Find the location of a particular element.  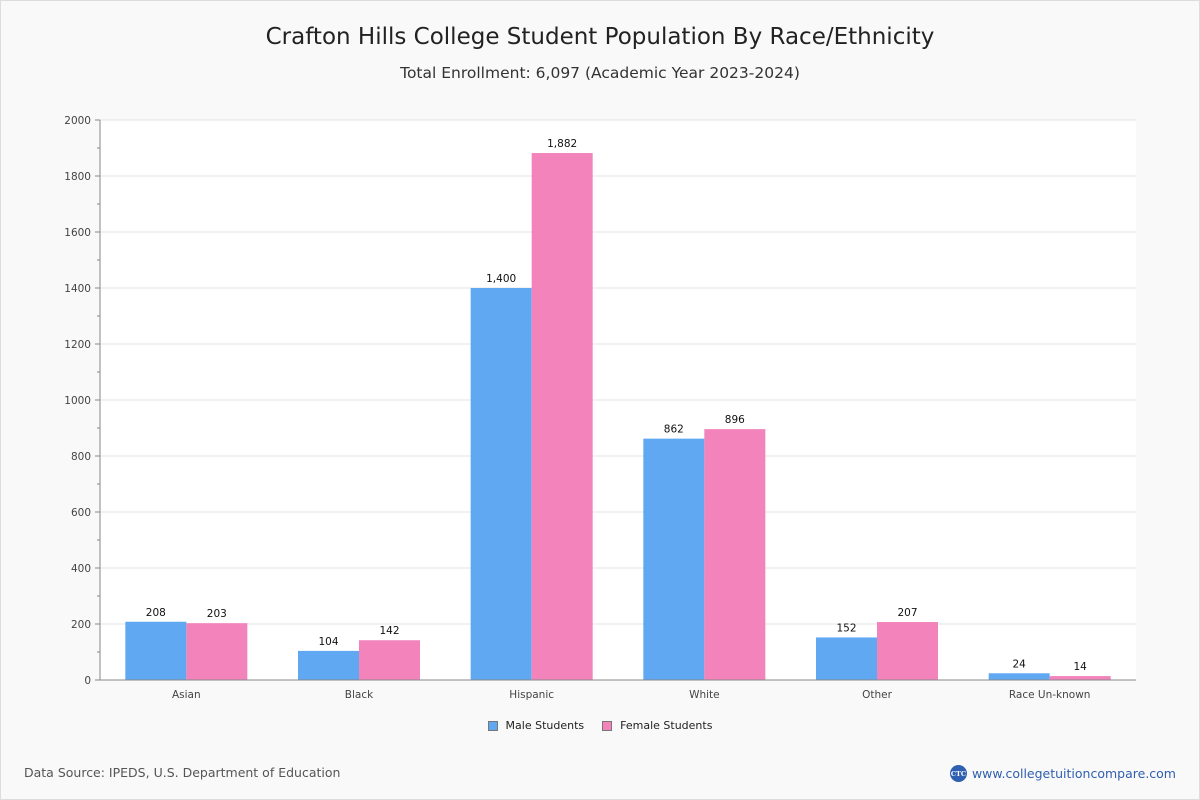

data-label: 208 is located at coordinates (156, 613).